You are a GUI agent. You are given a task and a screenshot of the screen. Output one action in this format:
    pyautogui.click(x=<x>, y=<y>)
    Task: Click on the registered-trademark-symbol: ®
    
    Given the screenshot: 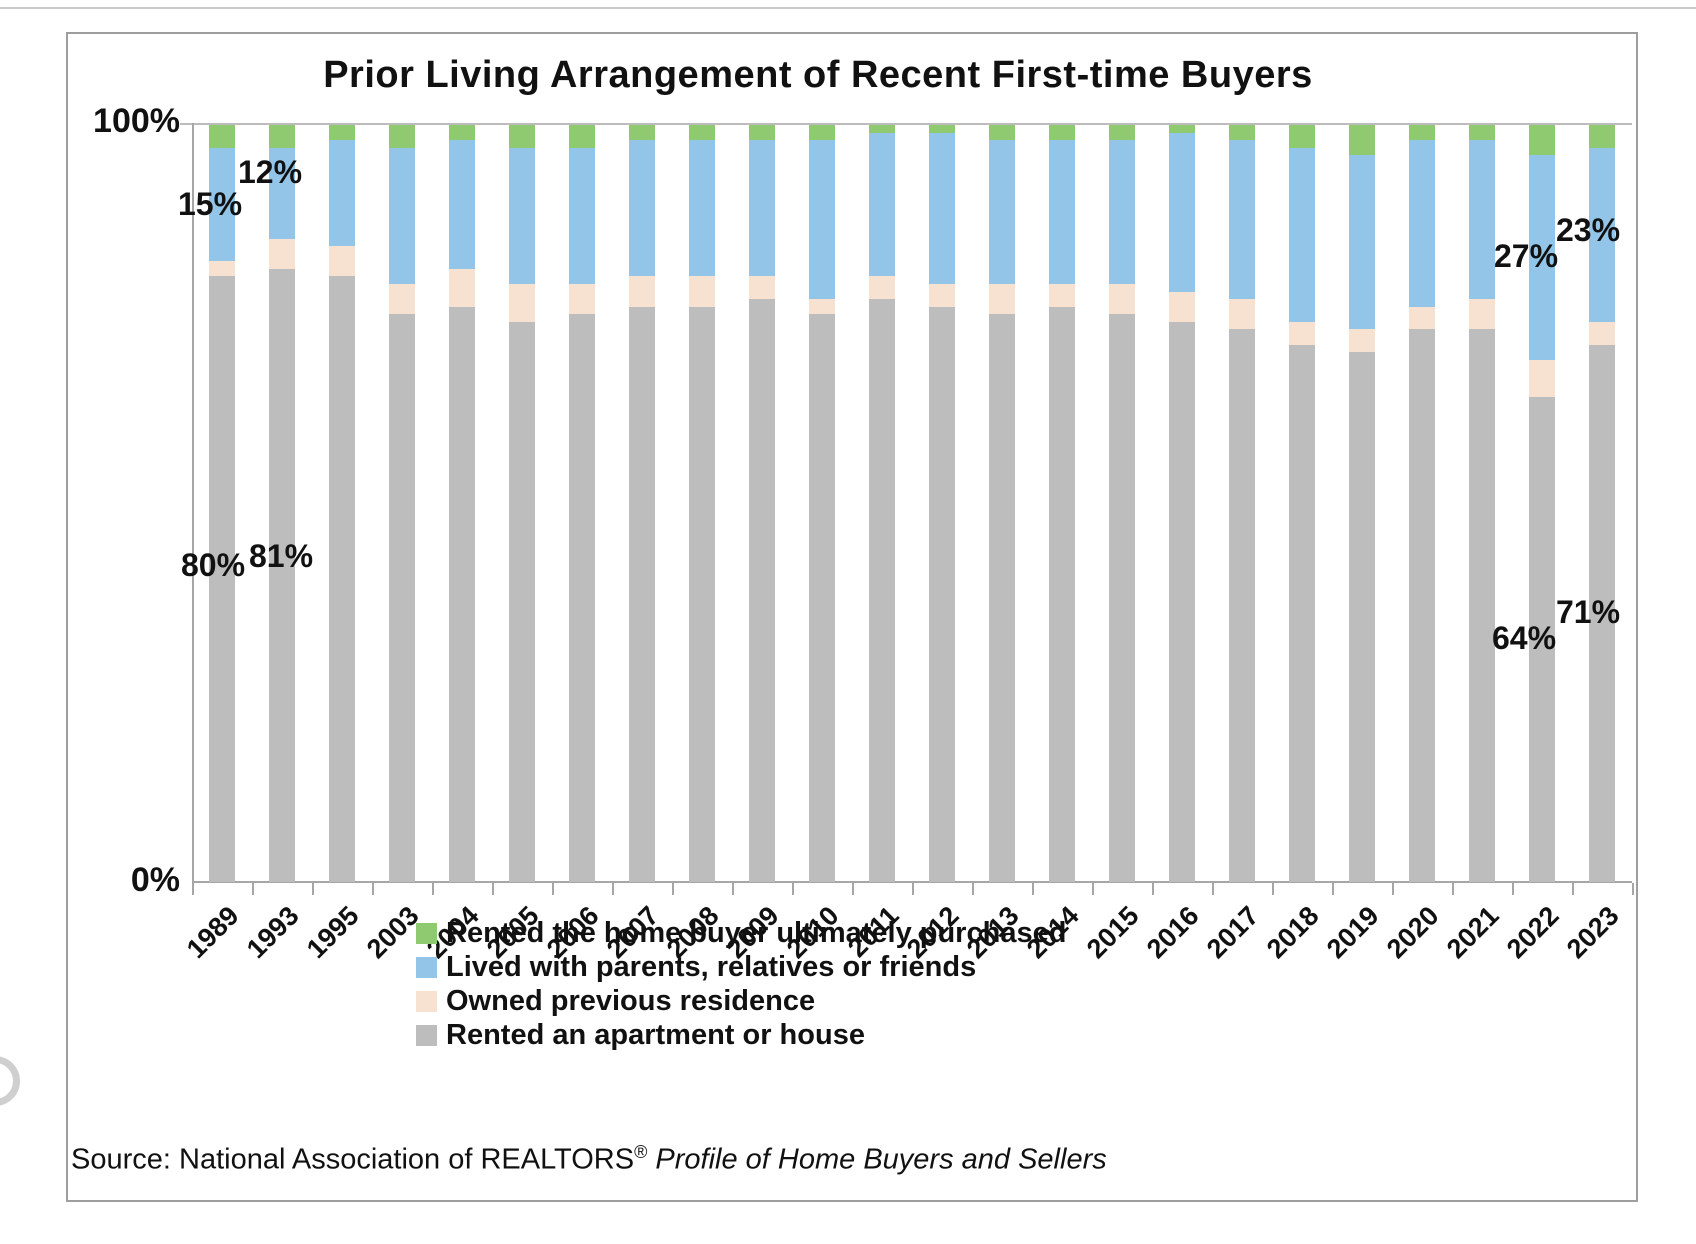 What is the action you would take?
    pyautogui.click(x=641, y=1152)
    